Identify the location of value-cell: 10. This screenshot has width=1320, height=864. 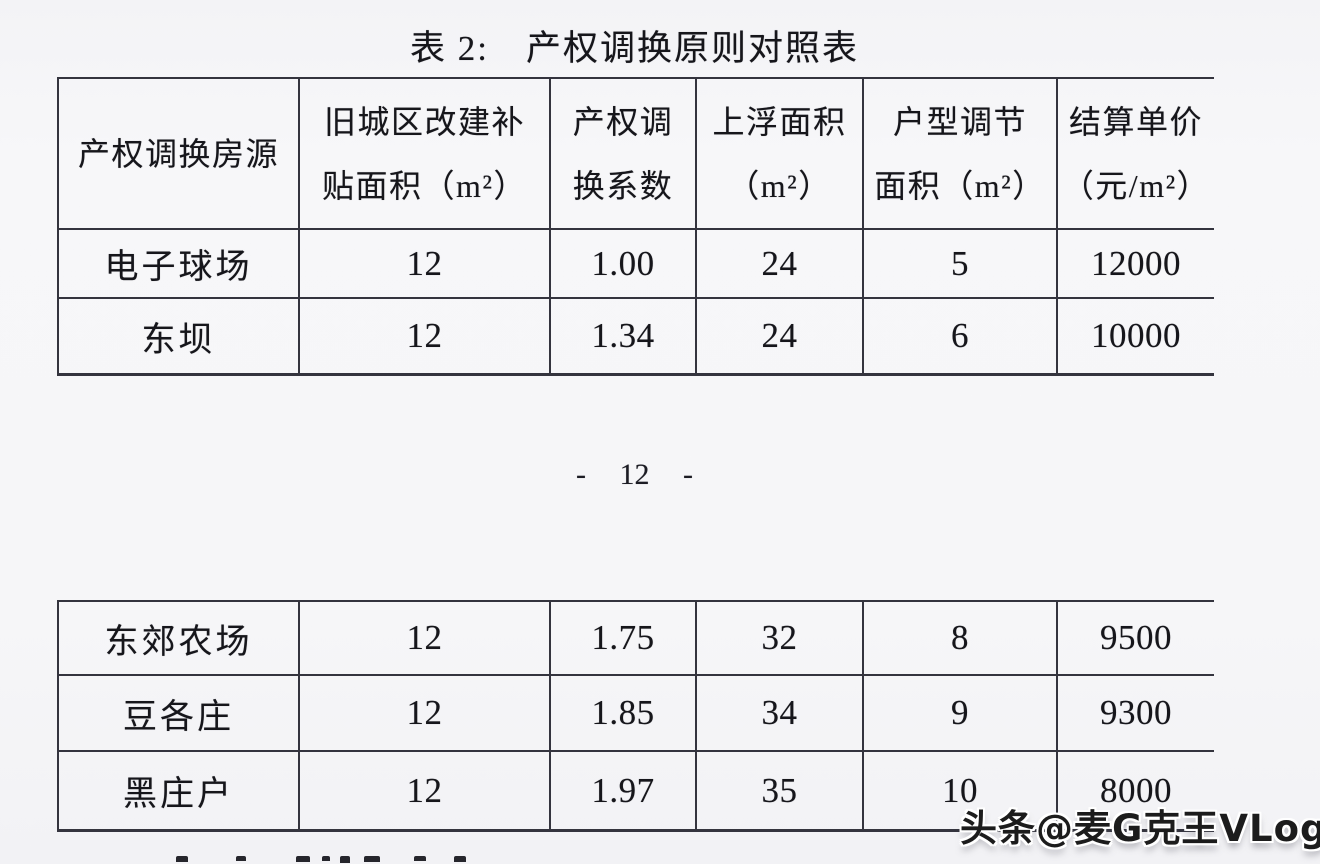
(961, 790).